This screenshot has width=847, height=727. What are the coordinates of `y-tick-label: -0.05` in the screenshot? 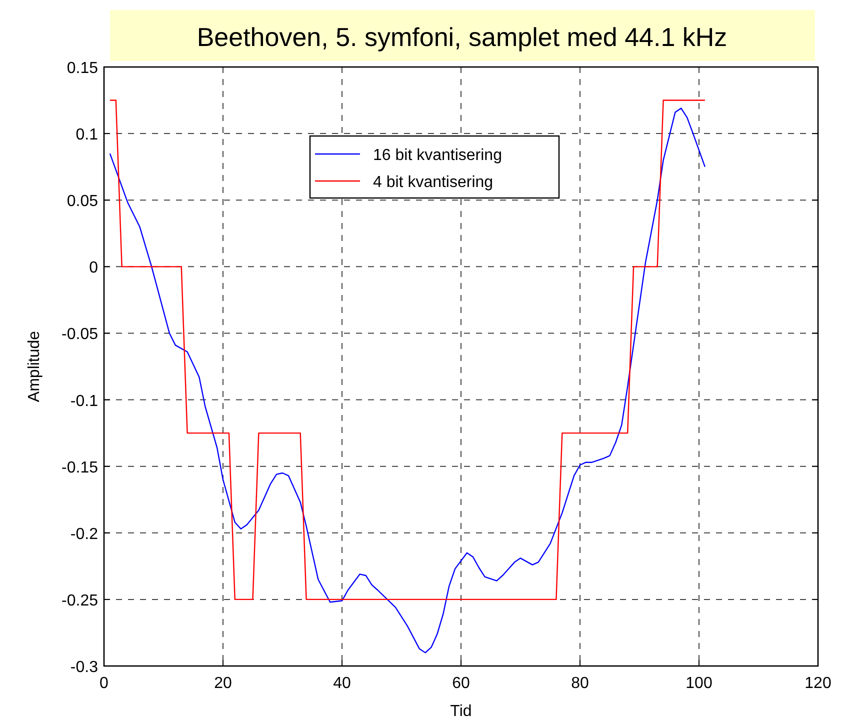 It's located at (80, 335).